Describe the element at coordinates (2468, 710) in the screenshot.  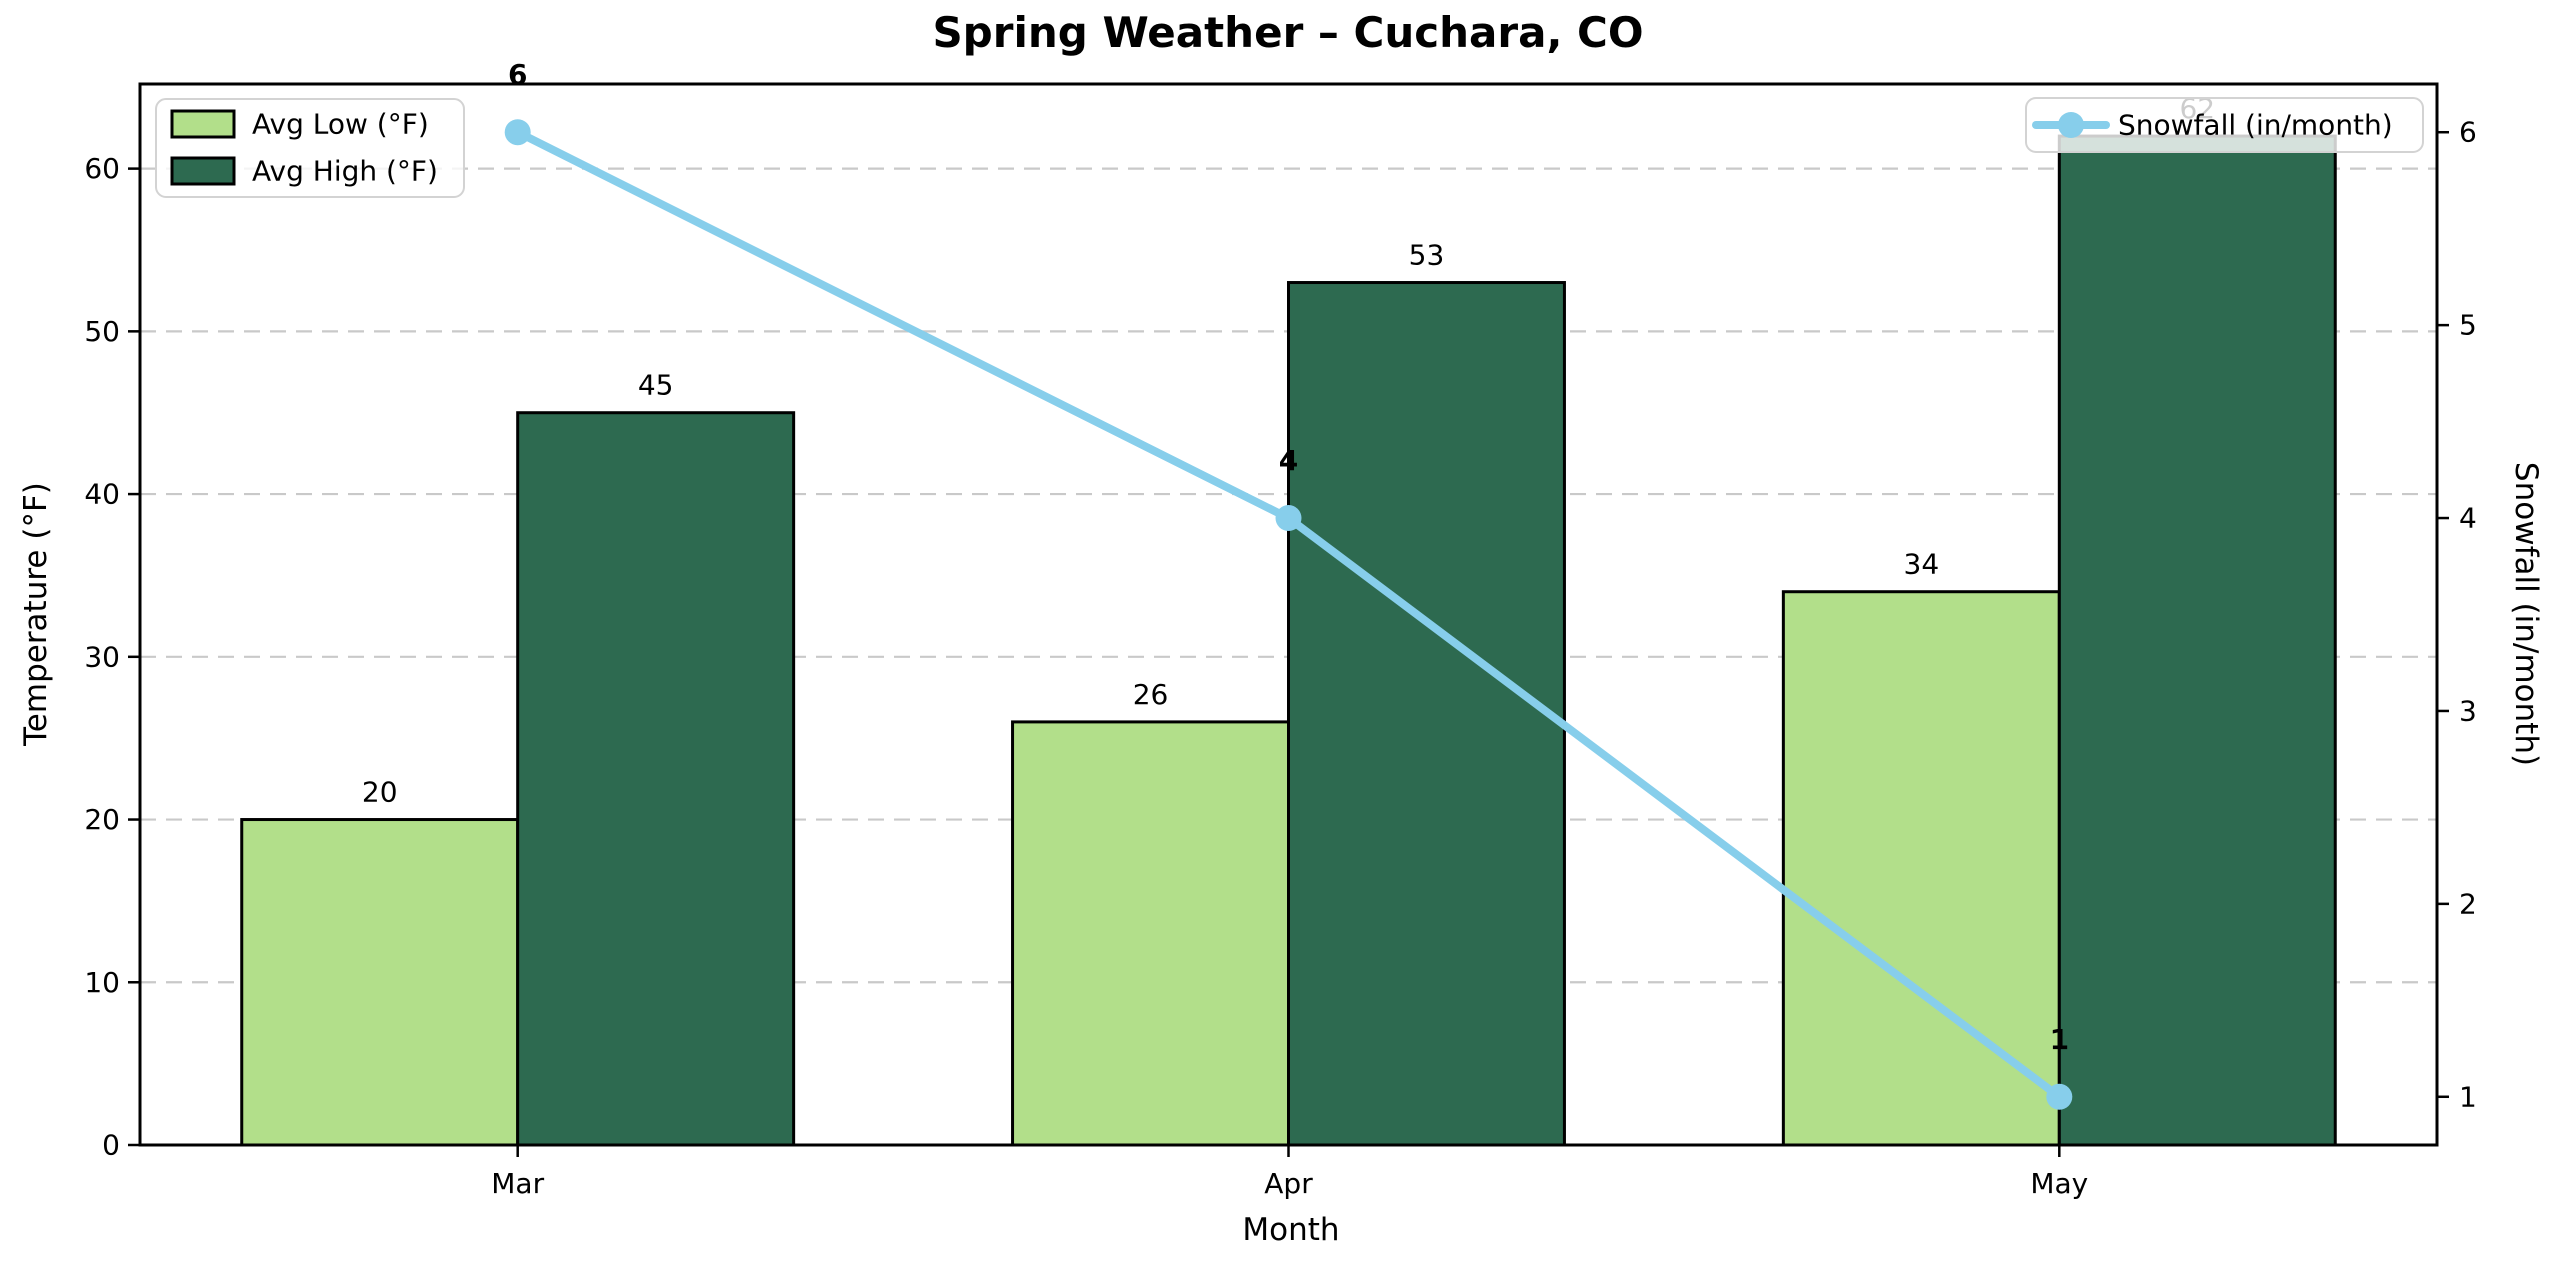
I see `right-tick-label-3: 3` at that location.